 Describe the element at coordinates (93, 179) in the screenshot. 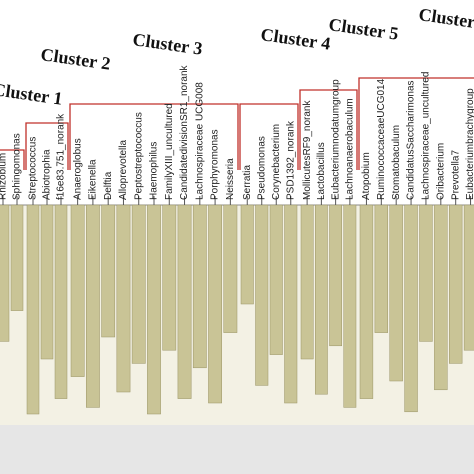

I see `taxon-label: Eikenella` at that location.